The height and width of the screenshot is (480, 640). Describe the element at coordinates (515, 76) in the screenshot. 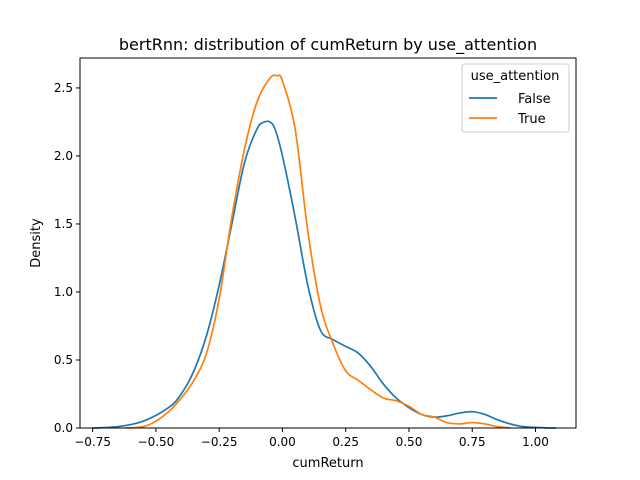

I see `legend-title: use_attention` at that location.